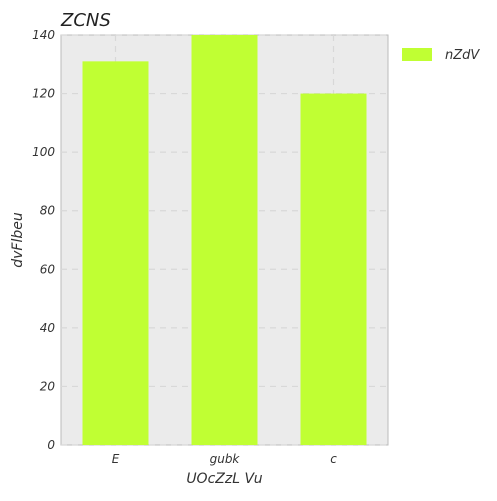 The height and width of the screenshot is (501, 497). I want to click on bar-gubk, so click(224, 240).